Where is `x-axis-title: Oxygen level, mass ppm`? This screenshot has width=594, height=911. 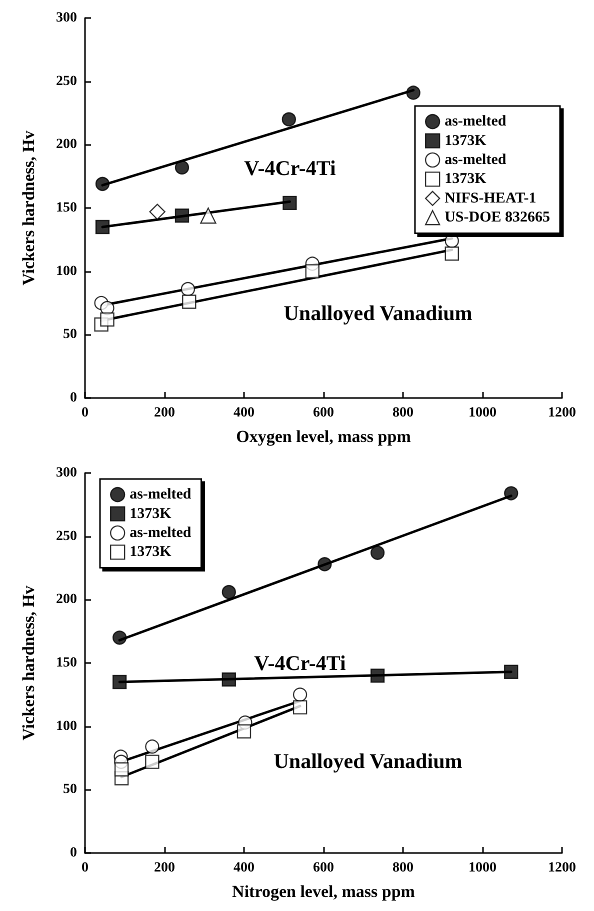 x-axis-title: Oxygen level, mass ppm is located at coordinates (323, 436).